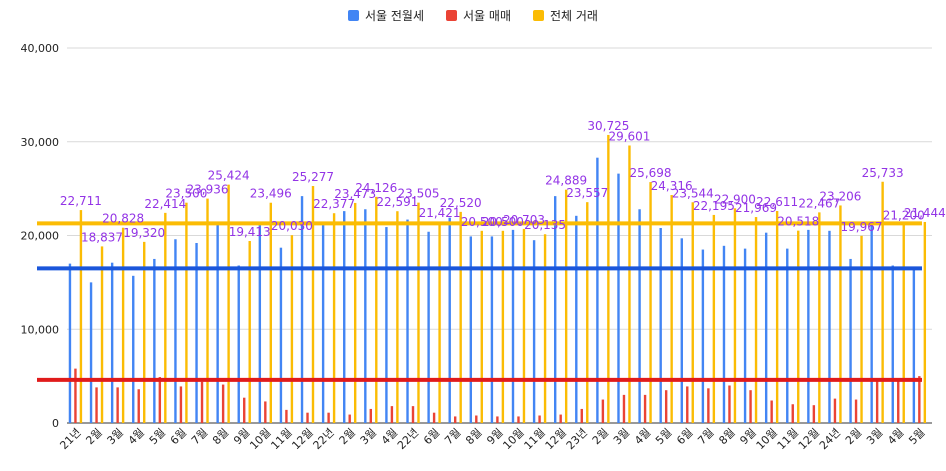 The height and width of the screenshot is (471, 946). What do you see at coordinates (81, 201) in the screenshot?
I see `data-label: 22,711` at bounding box center [81, 201].